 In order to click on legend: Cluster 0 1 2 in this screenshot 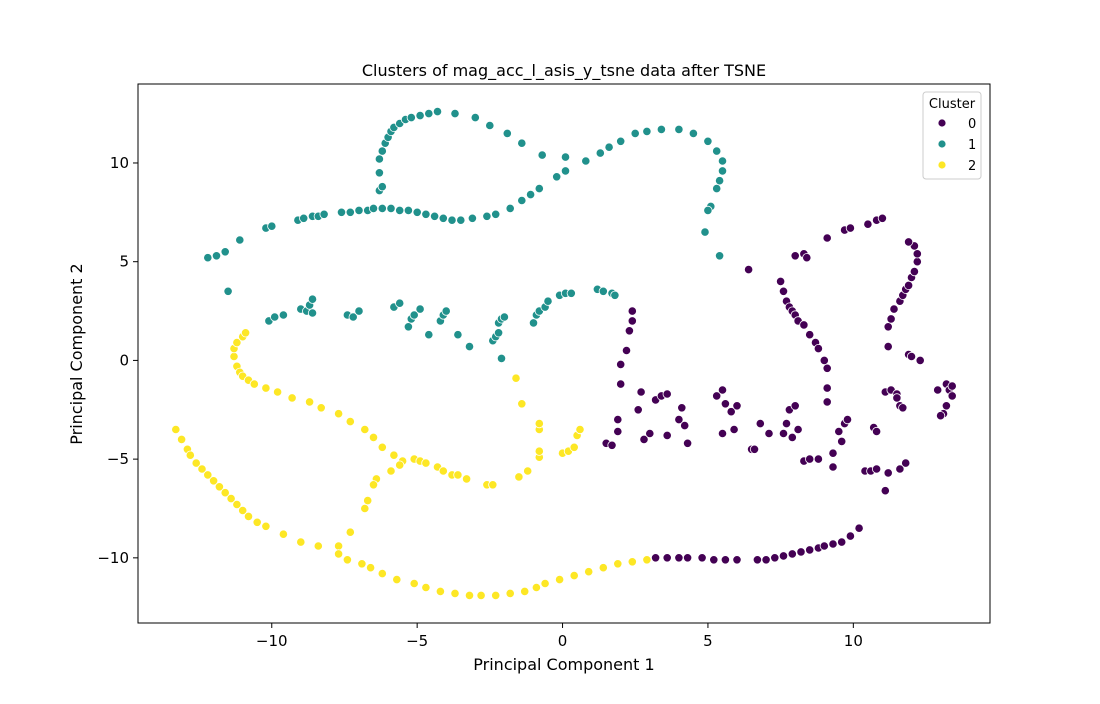, I will do `click(952, 135)`.